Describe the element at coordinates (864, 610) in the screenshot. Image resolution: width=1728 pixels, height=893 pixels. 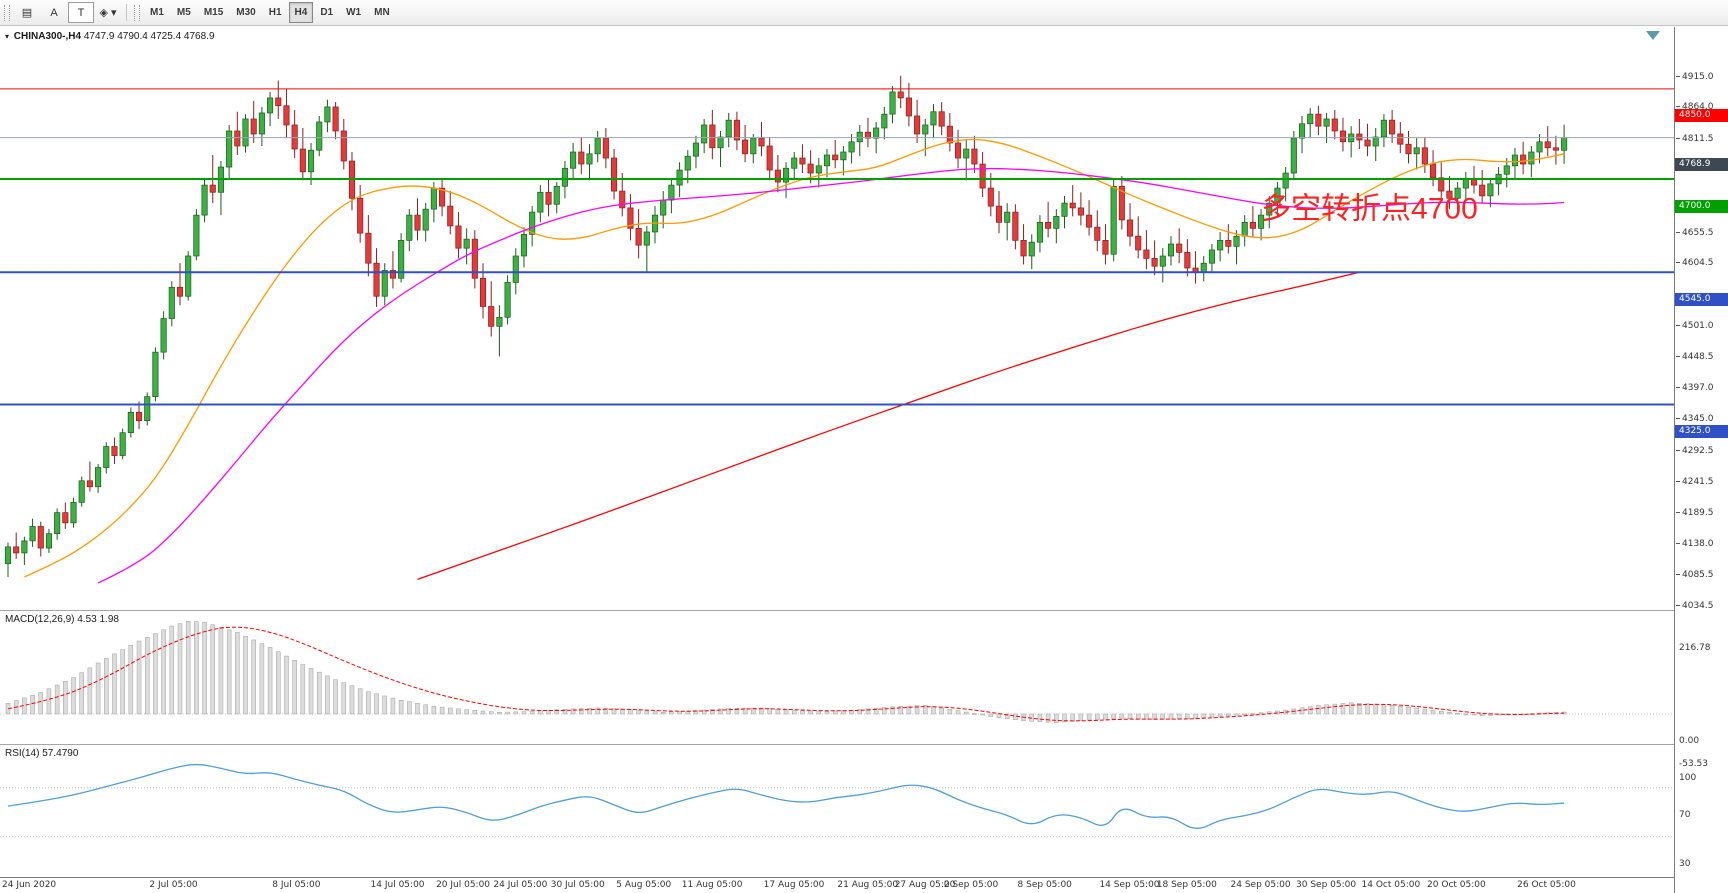
I see `macd-panel-divider` at that location.